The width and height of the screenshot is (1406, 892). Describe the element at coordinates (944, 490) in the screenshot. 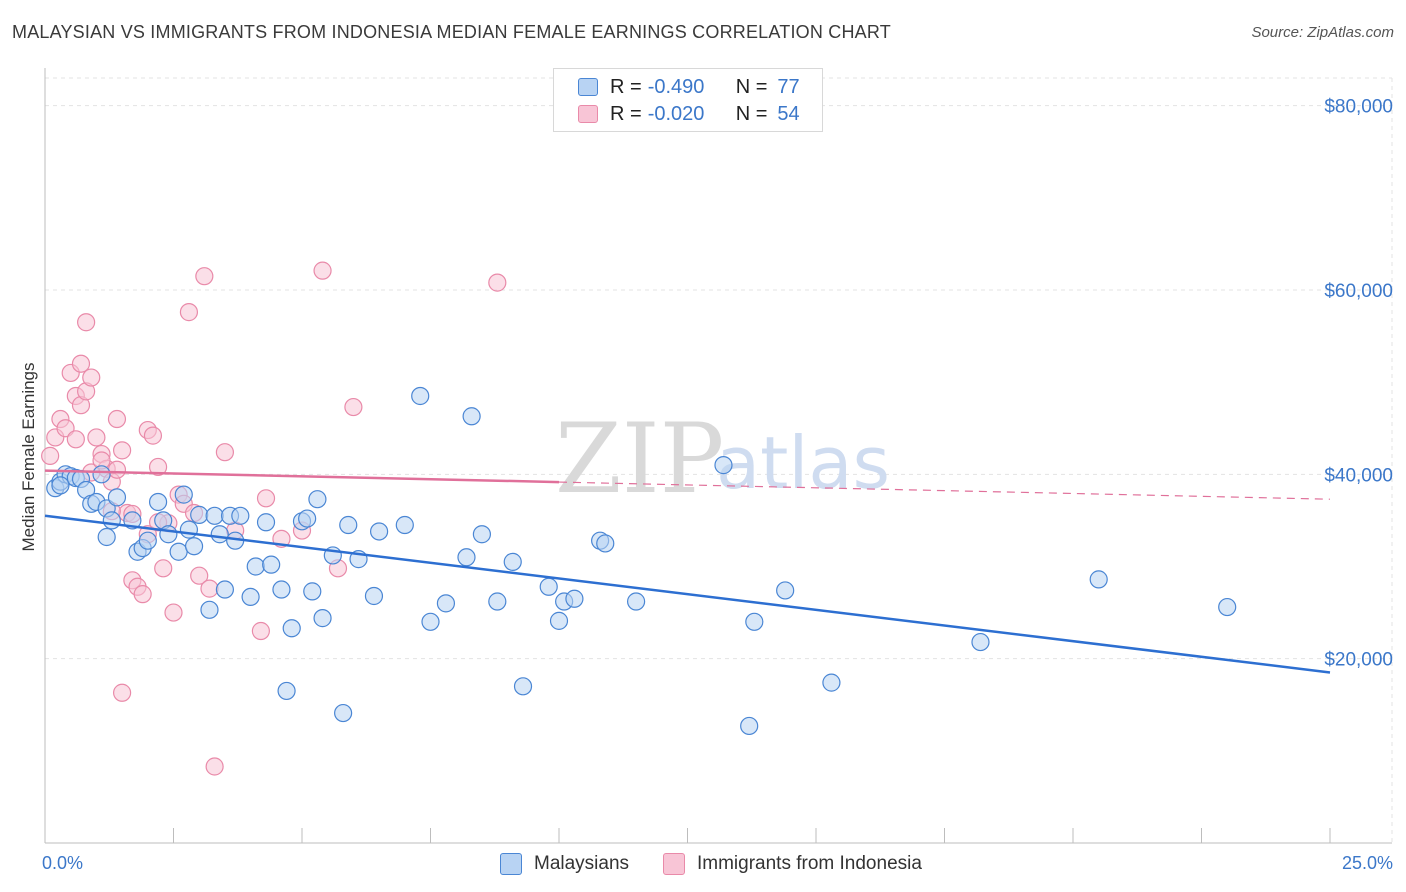

I see `indonesia-trend-line-dashed` at that location.